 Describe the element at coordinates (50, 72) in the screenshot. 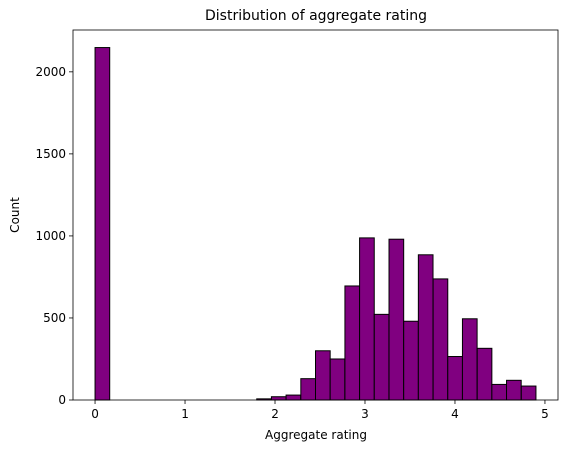

I see `y-tick-label-4: 2000` at that location.